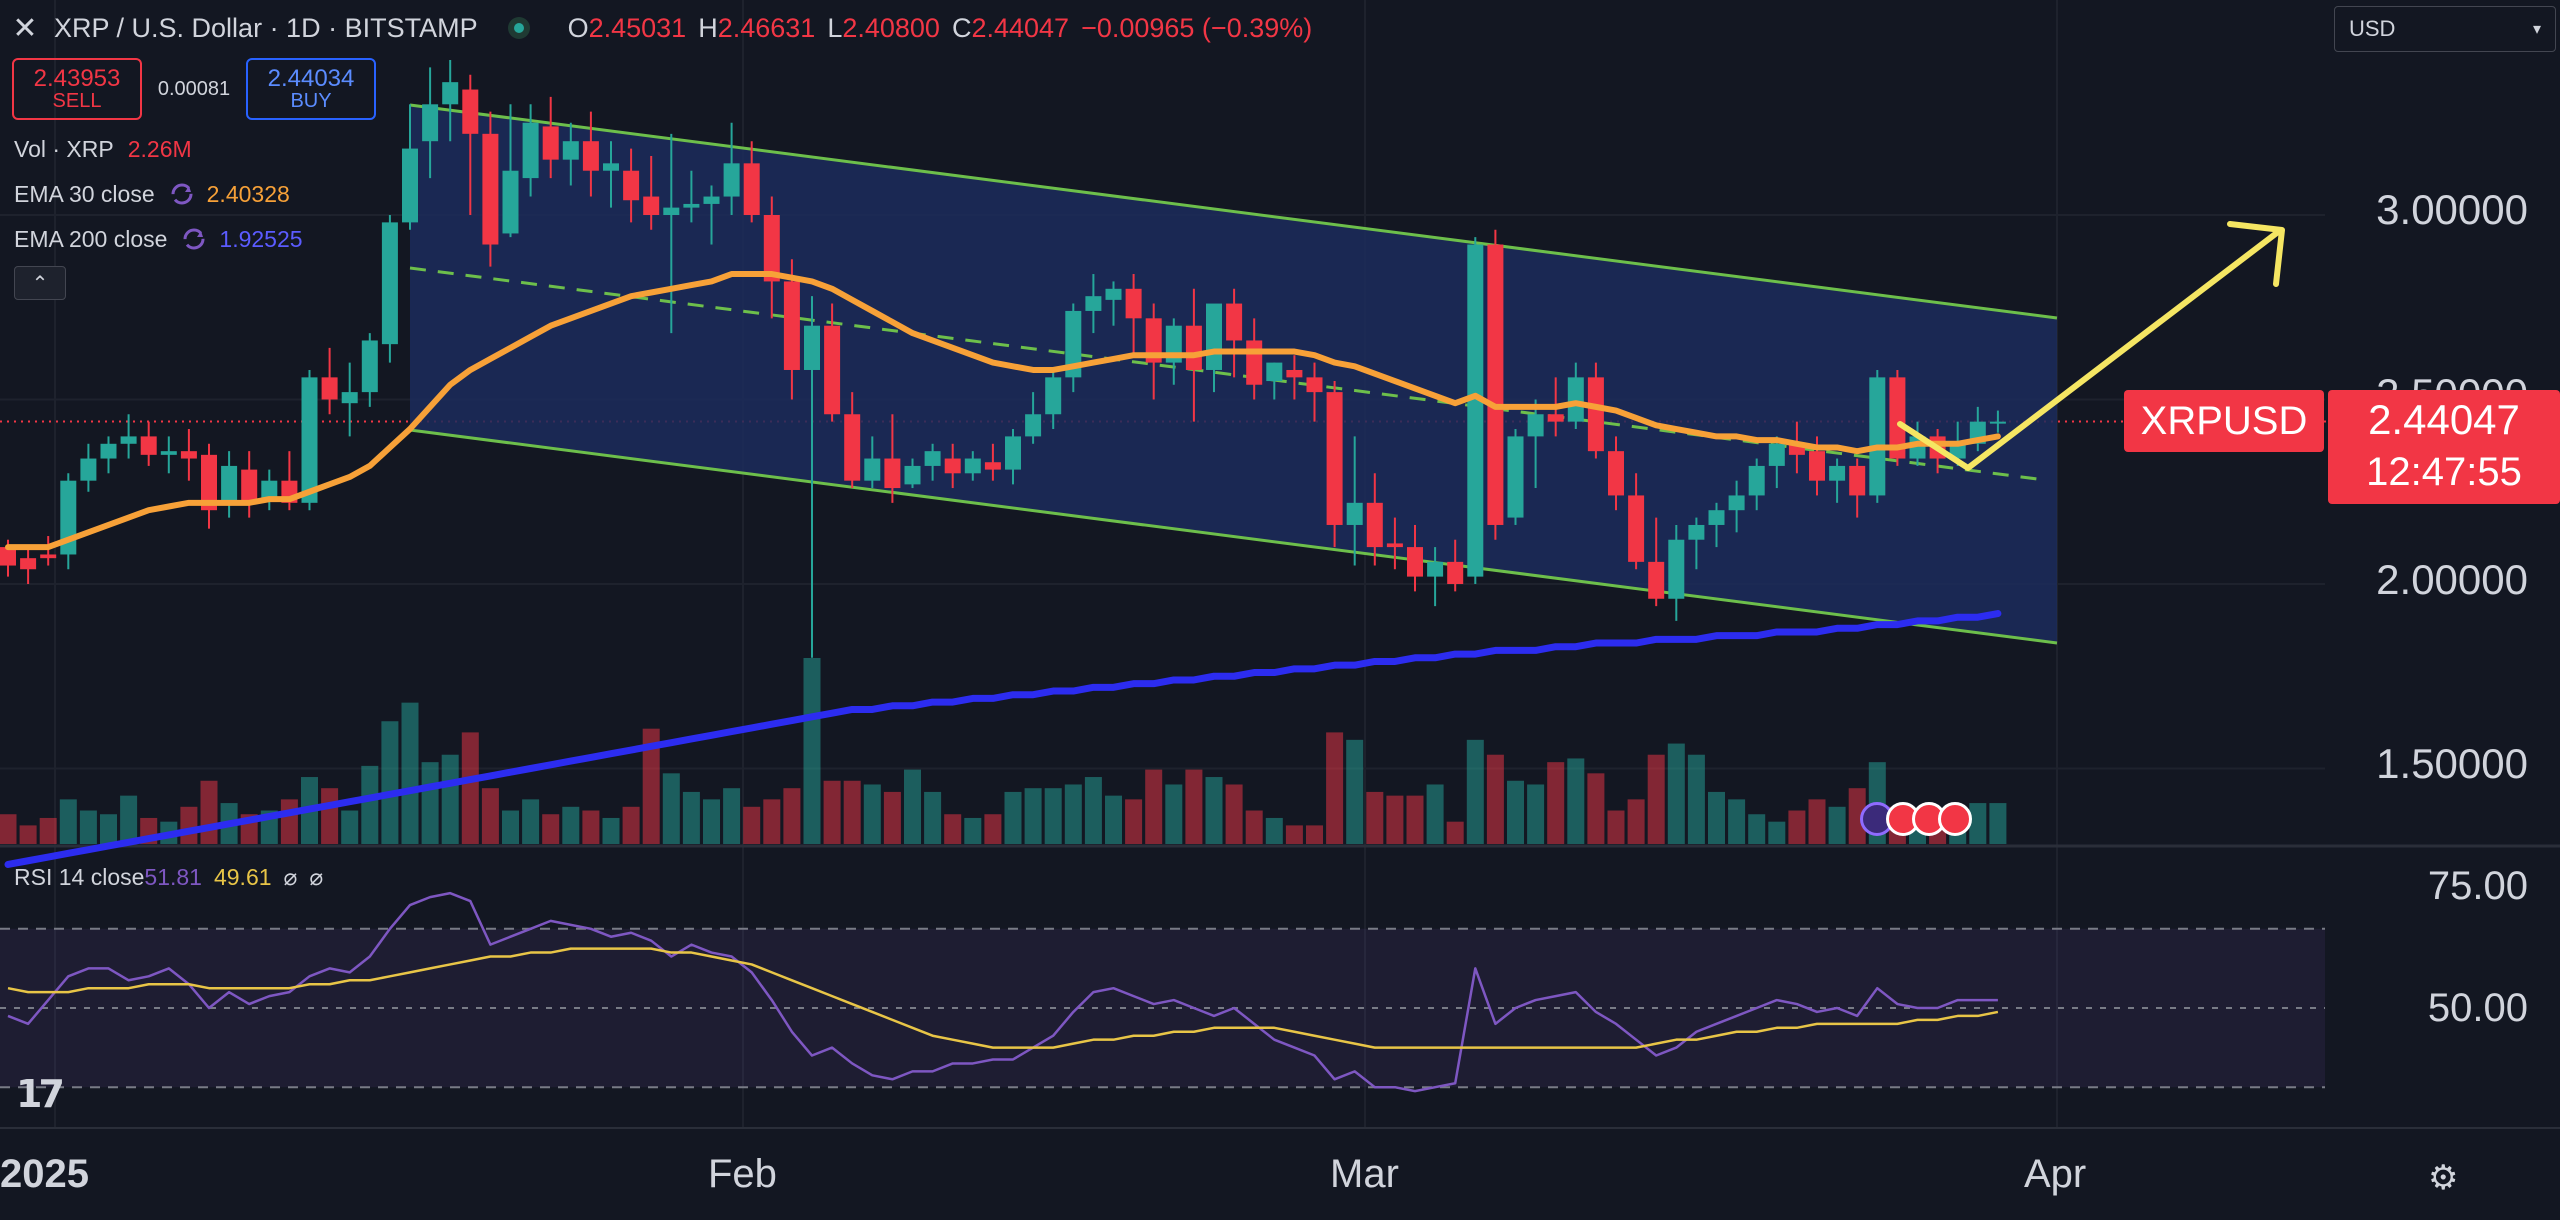  I want to click on spread-value: 0.00081, so click(194, 88).